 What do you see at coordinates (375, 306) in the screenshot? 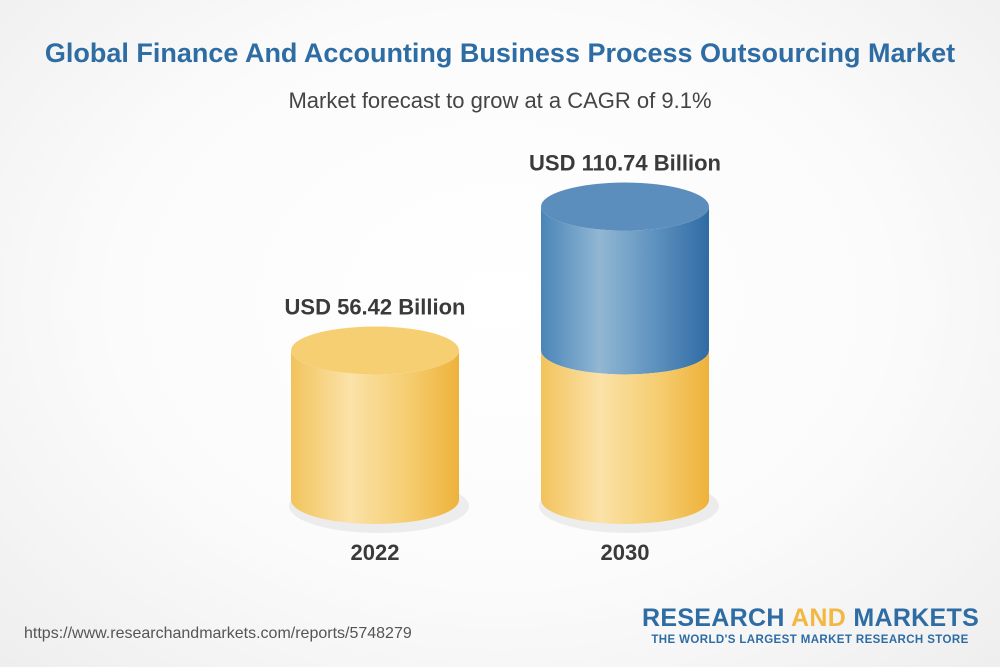
I see `data-label-2022: USD 56.42 Billion` at bounding box center [375, 306].